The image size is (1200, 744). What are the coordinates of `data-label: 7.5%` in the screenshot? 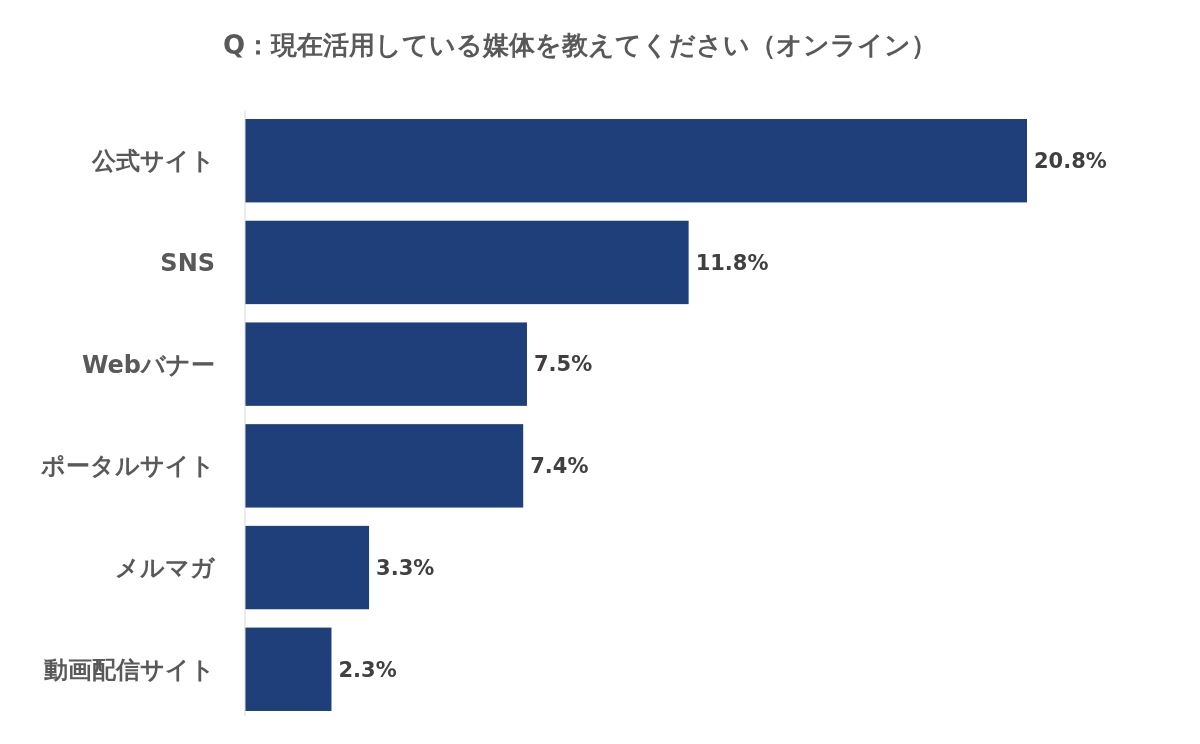 It's located at (563, 364).